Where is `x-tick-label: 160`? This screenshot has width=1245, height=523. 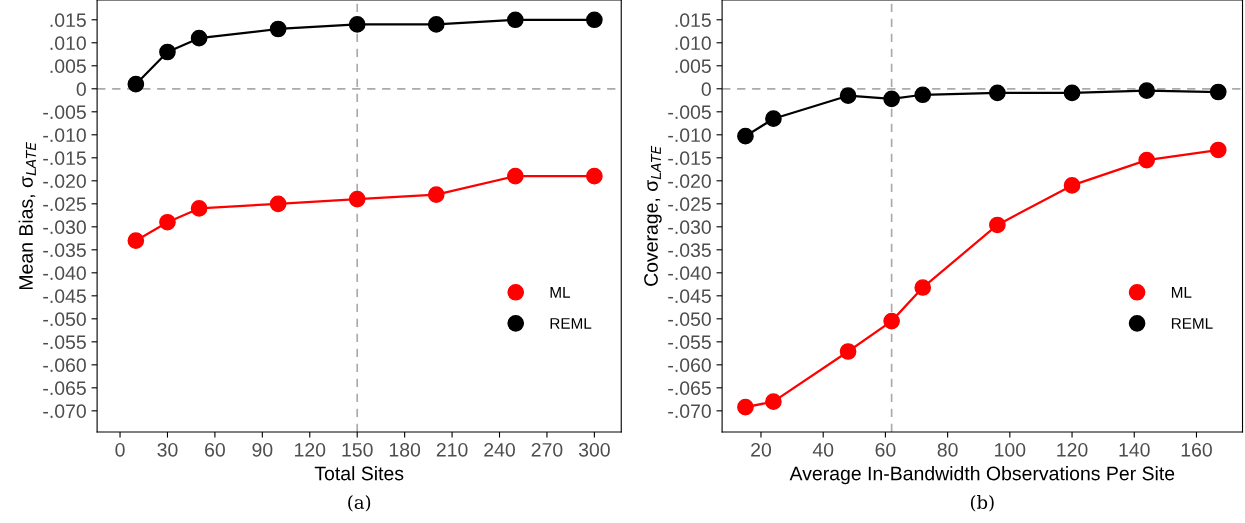 x-tick-label: 160 is located at coordinates (1196, 449).